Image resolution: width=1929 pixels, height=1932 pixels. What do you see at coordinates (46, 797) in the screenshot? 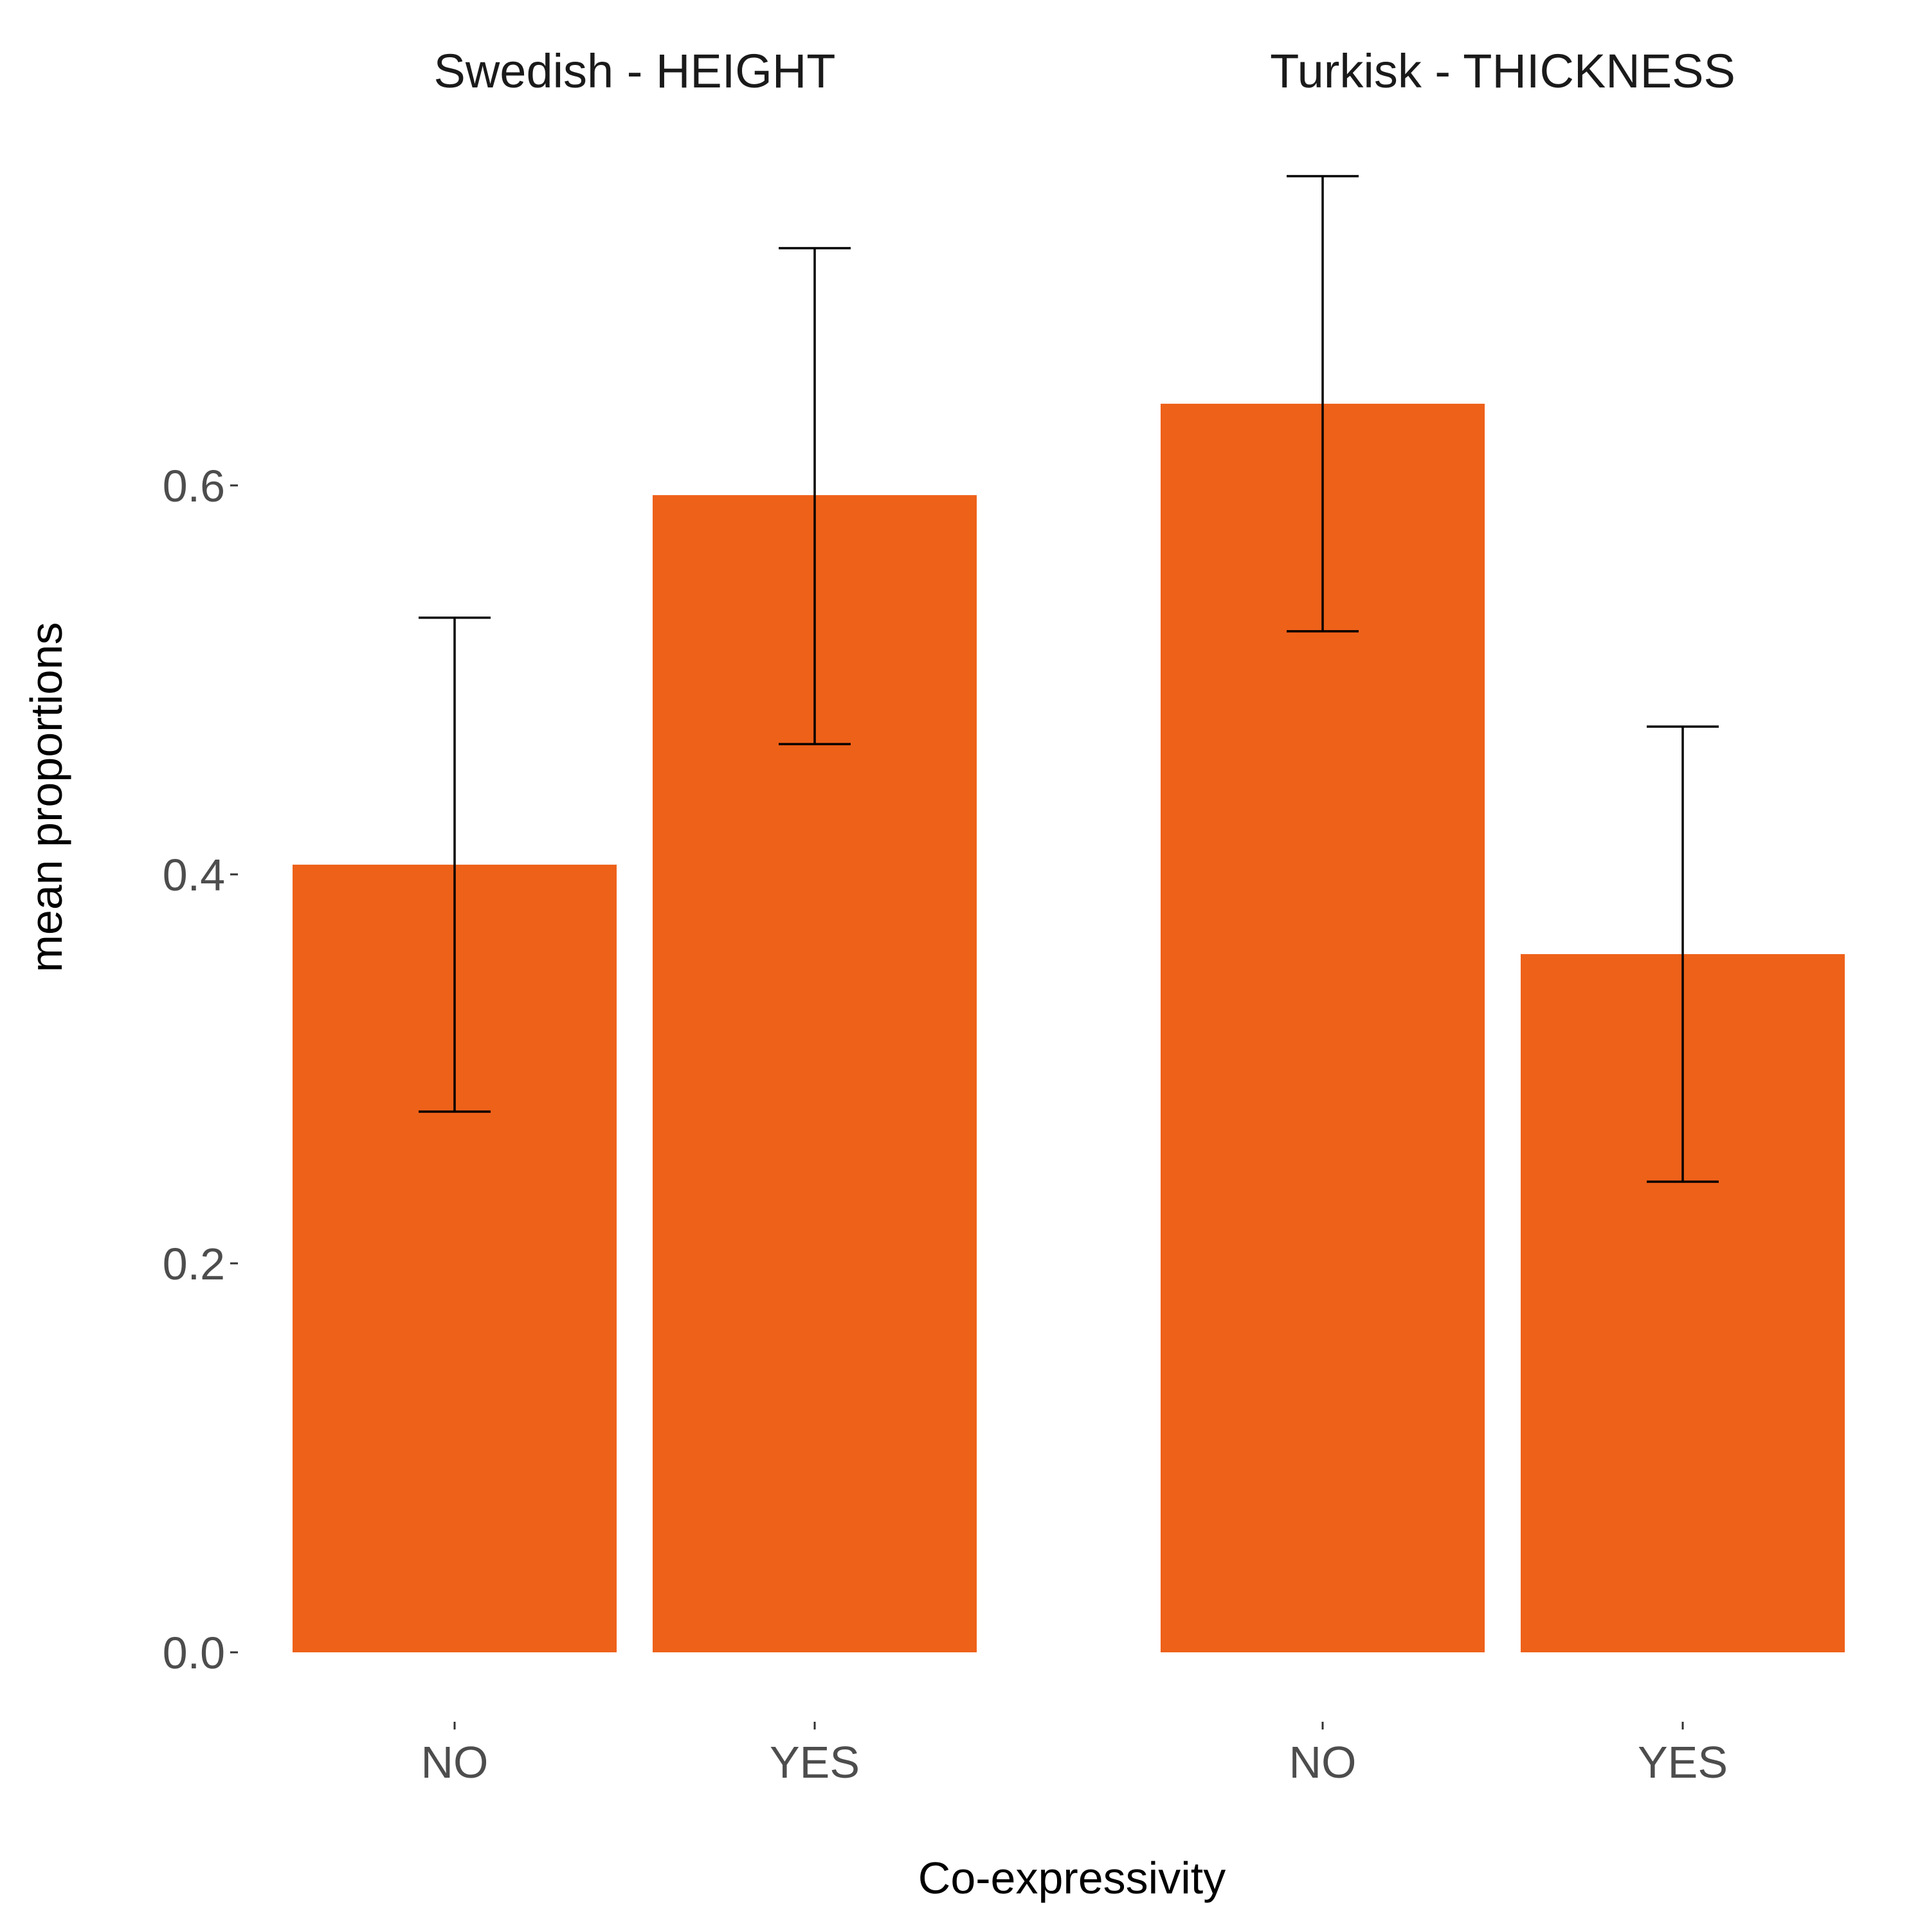
I see `y-axis-title: mean proportions` at bounding box center [46, 797].